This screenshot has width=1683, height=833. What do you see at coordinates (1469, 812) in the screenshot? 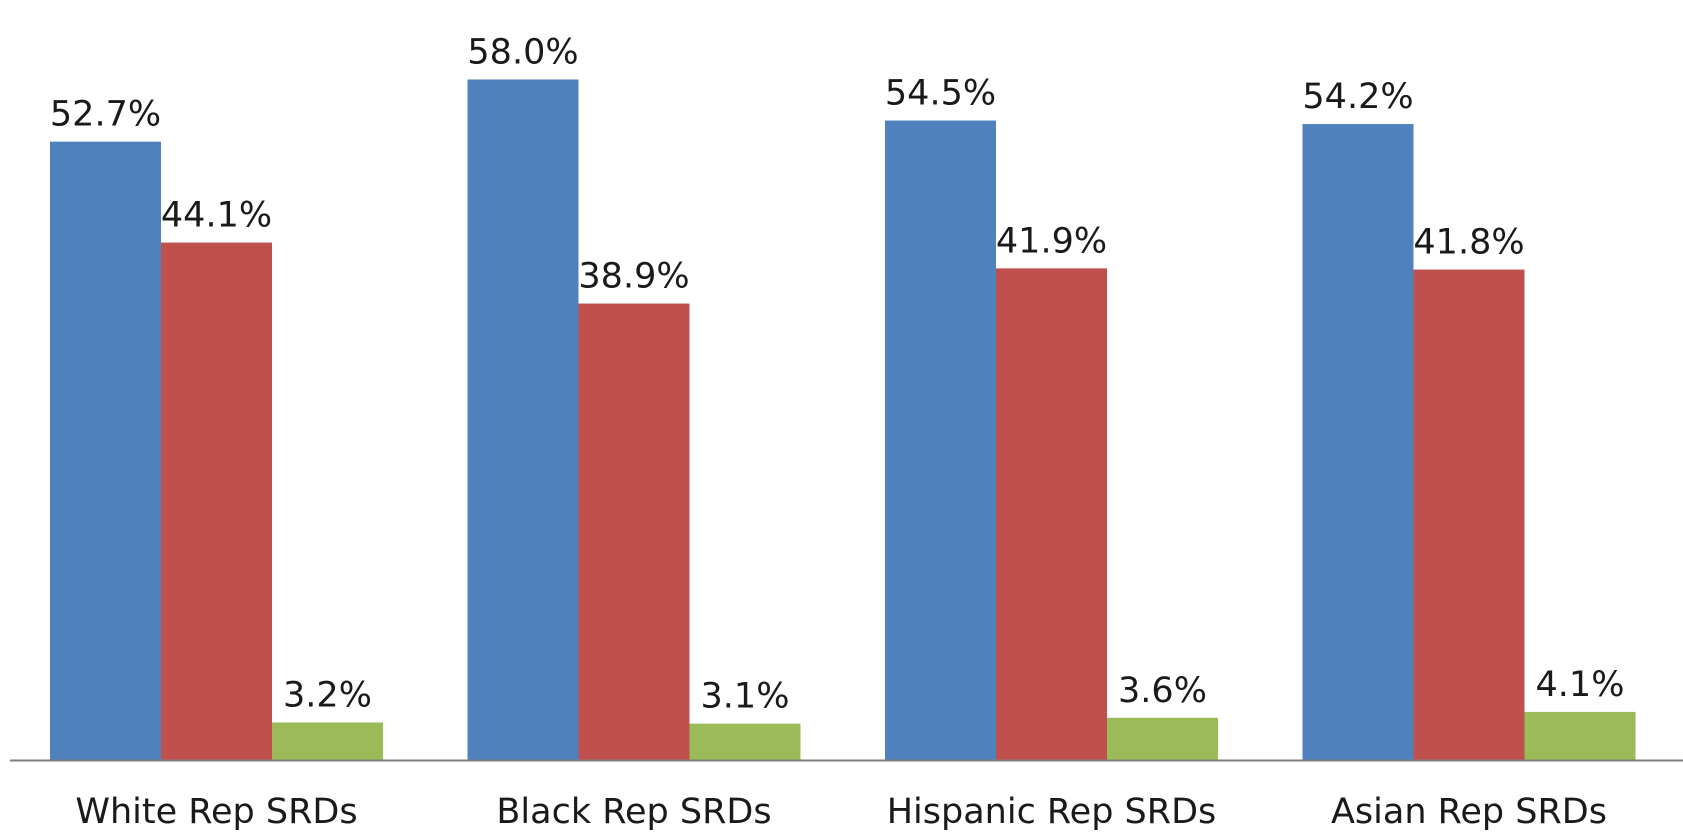
I see `category-label-4: Asian Rep SRDs` at bounding box center [1469, 812].